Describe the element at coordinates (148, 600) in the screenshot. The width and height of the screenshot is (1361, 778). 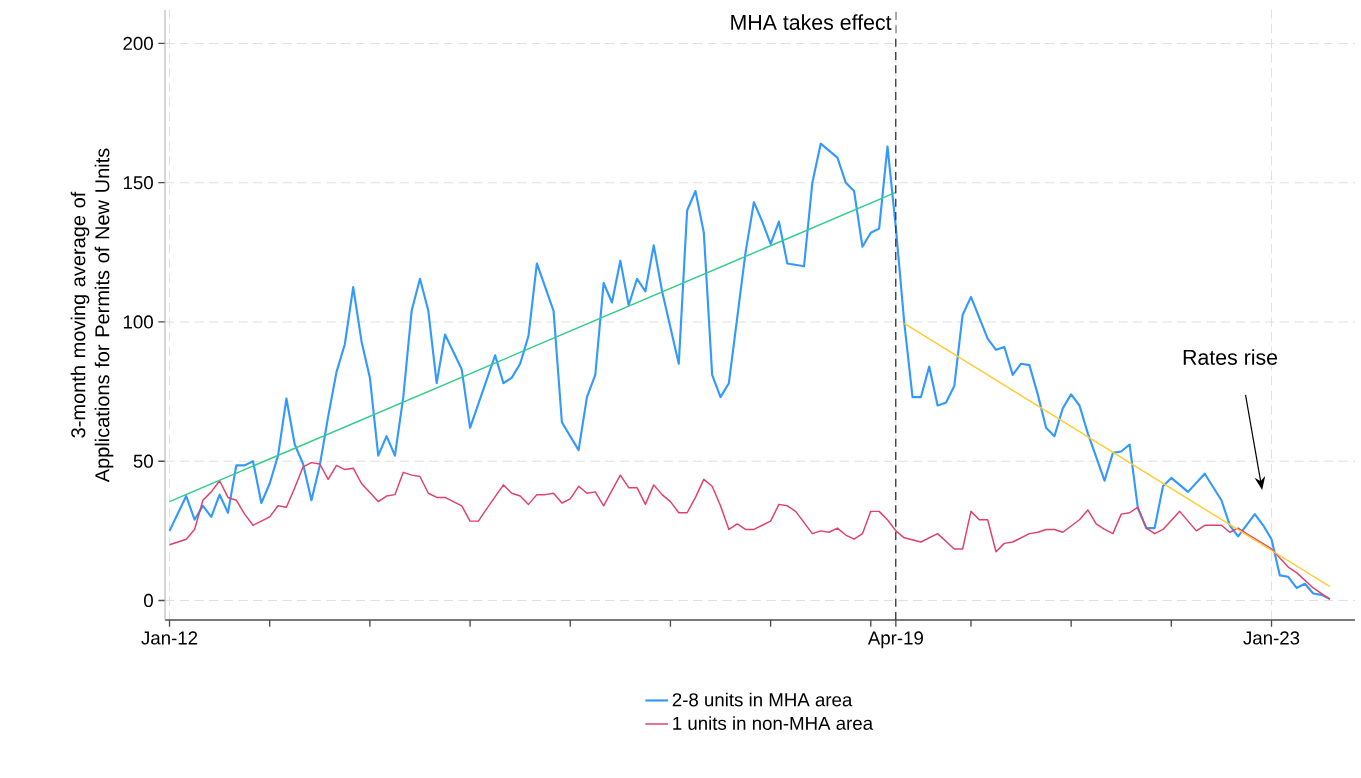
I see `y-tick-label: 0` at that location.